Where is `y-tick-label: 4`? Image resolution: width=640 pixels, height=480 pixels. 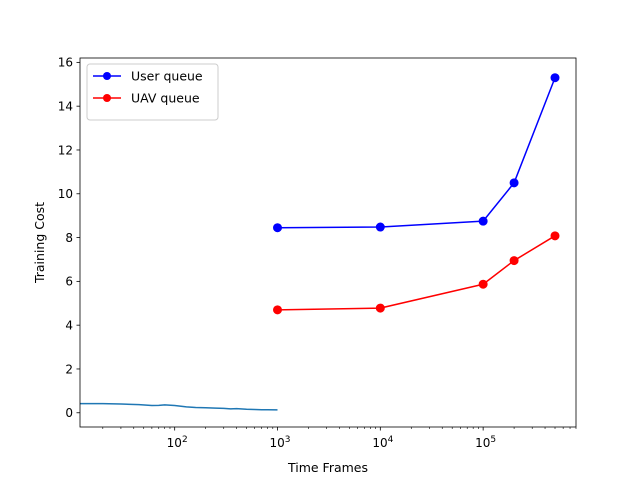 y-tick-label: 4 is located at coordinates (69, 325).